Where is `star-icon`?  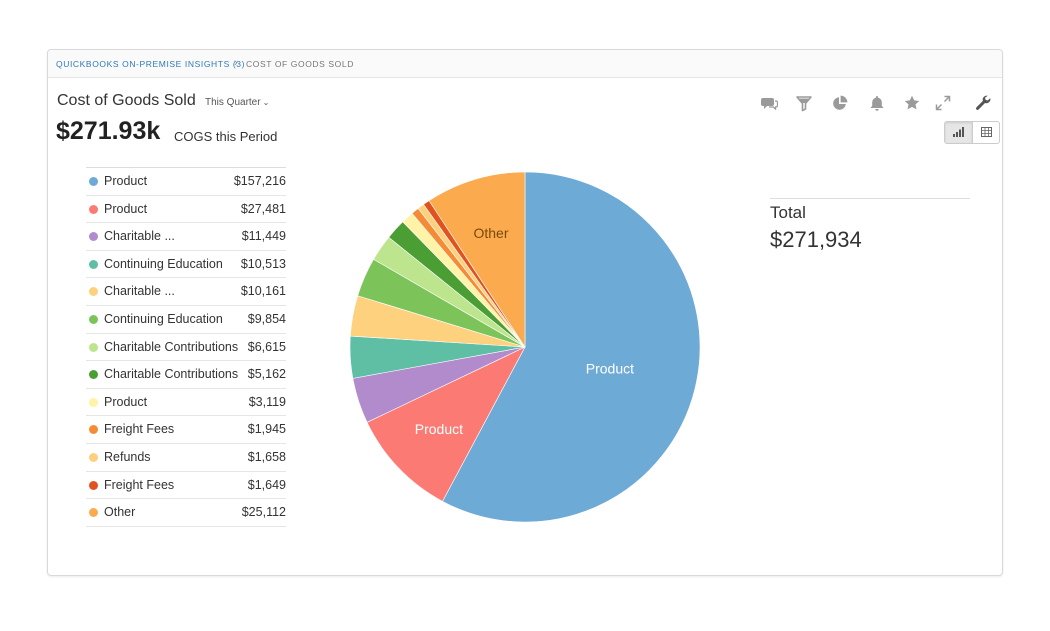
star-icon is located at coordinates (912, 103).